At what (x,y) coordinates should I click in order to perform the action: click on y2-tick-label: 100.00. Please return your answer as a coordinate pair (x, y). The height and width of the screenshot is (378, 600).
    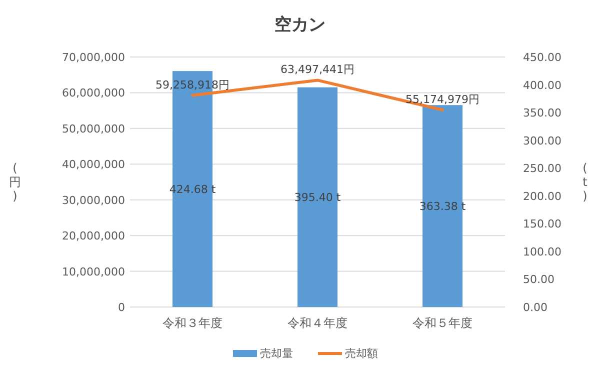
    Looking at the image, I should click on (542, 251).